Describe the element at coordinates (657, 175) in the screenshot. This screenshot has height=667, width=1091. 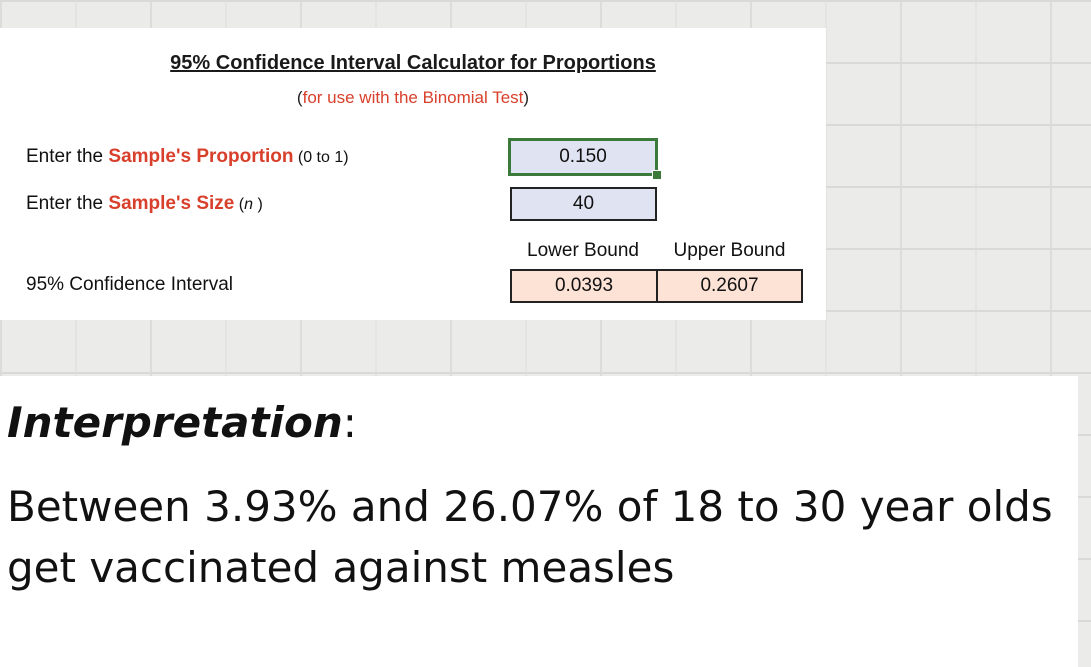
I see `fill-handle` at that location.